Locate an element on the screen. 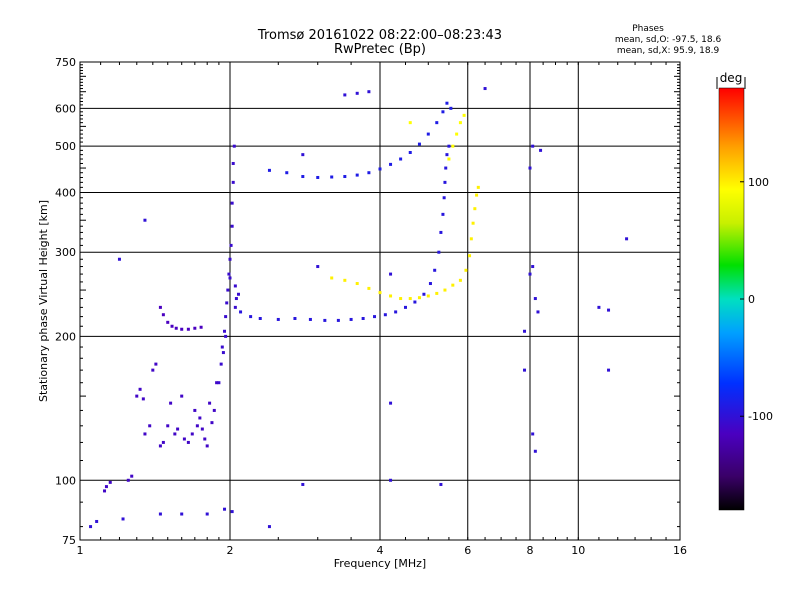 The height and width of the screenshot is (600, 800). x-tick-label: 16 is located at coordinates (680, 550).